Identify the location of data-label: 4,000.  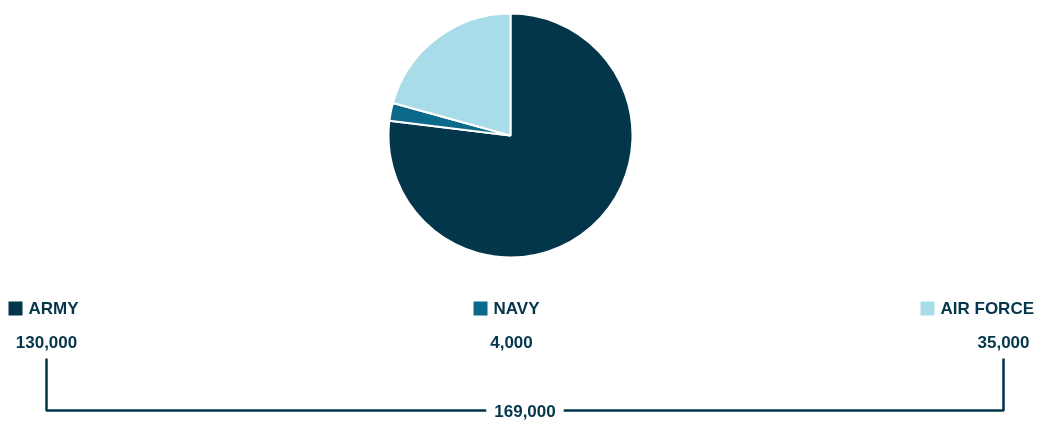
(511, 342).